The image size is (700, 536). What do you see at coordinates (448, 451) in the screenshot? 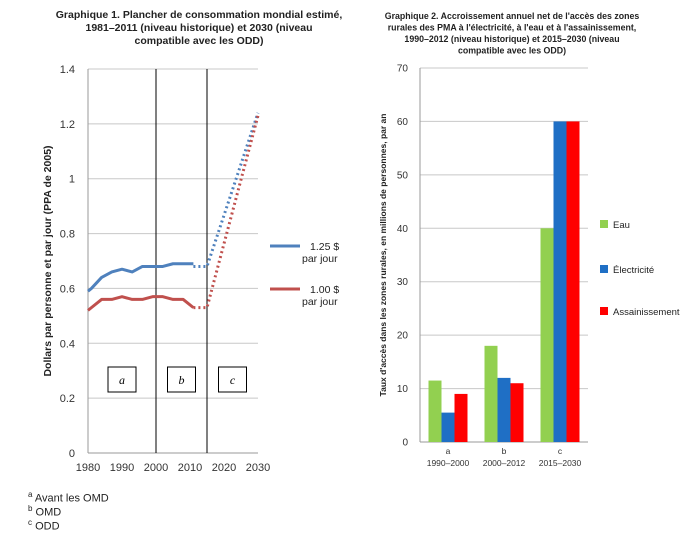
I see `chart2-category-letter: a` at bounding box center [448, 451].